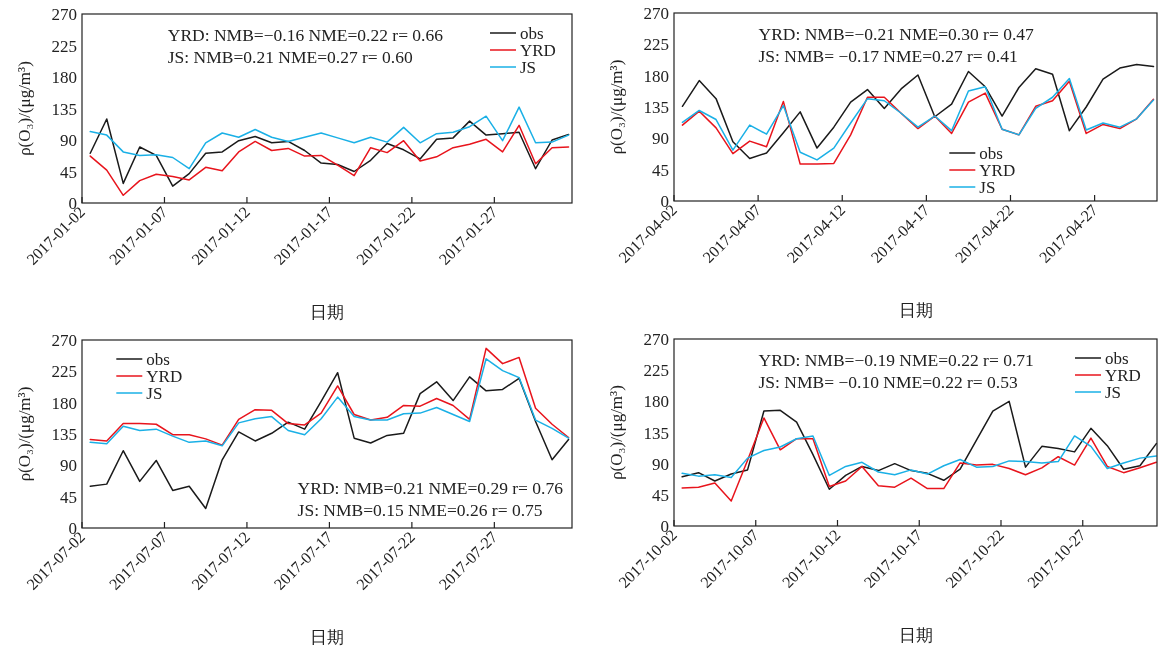 This screenshot has height=657, width=1167. What do you see at coordinates (888, 382) in the screenshot?
I see `annotation: JS: NMB= −0.10 NME=0.22 r= 0.53` at bounding box center [888, 382].